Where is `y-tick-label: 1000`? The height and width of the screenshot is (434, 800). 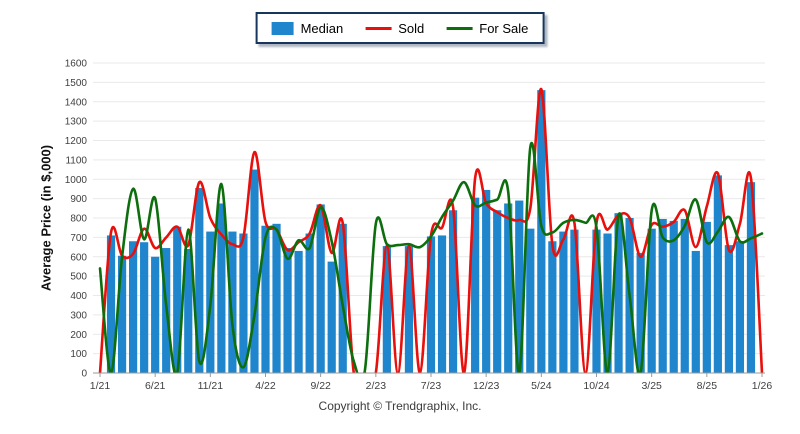
y-tick-label: 1000 is located at coordinates (76, 180).